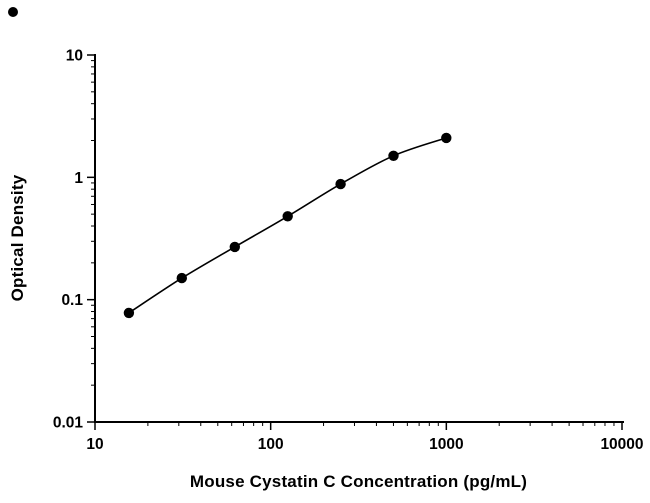 This screenshot has height=503, width=650. What do you see at coordinates (446, 444) in the screenshot?
I see `x-tick-label: 1000` at bounding box center [446, 444].